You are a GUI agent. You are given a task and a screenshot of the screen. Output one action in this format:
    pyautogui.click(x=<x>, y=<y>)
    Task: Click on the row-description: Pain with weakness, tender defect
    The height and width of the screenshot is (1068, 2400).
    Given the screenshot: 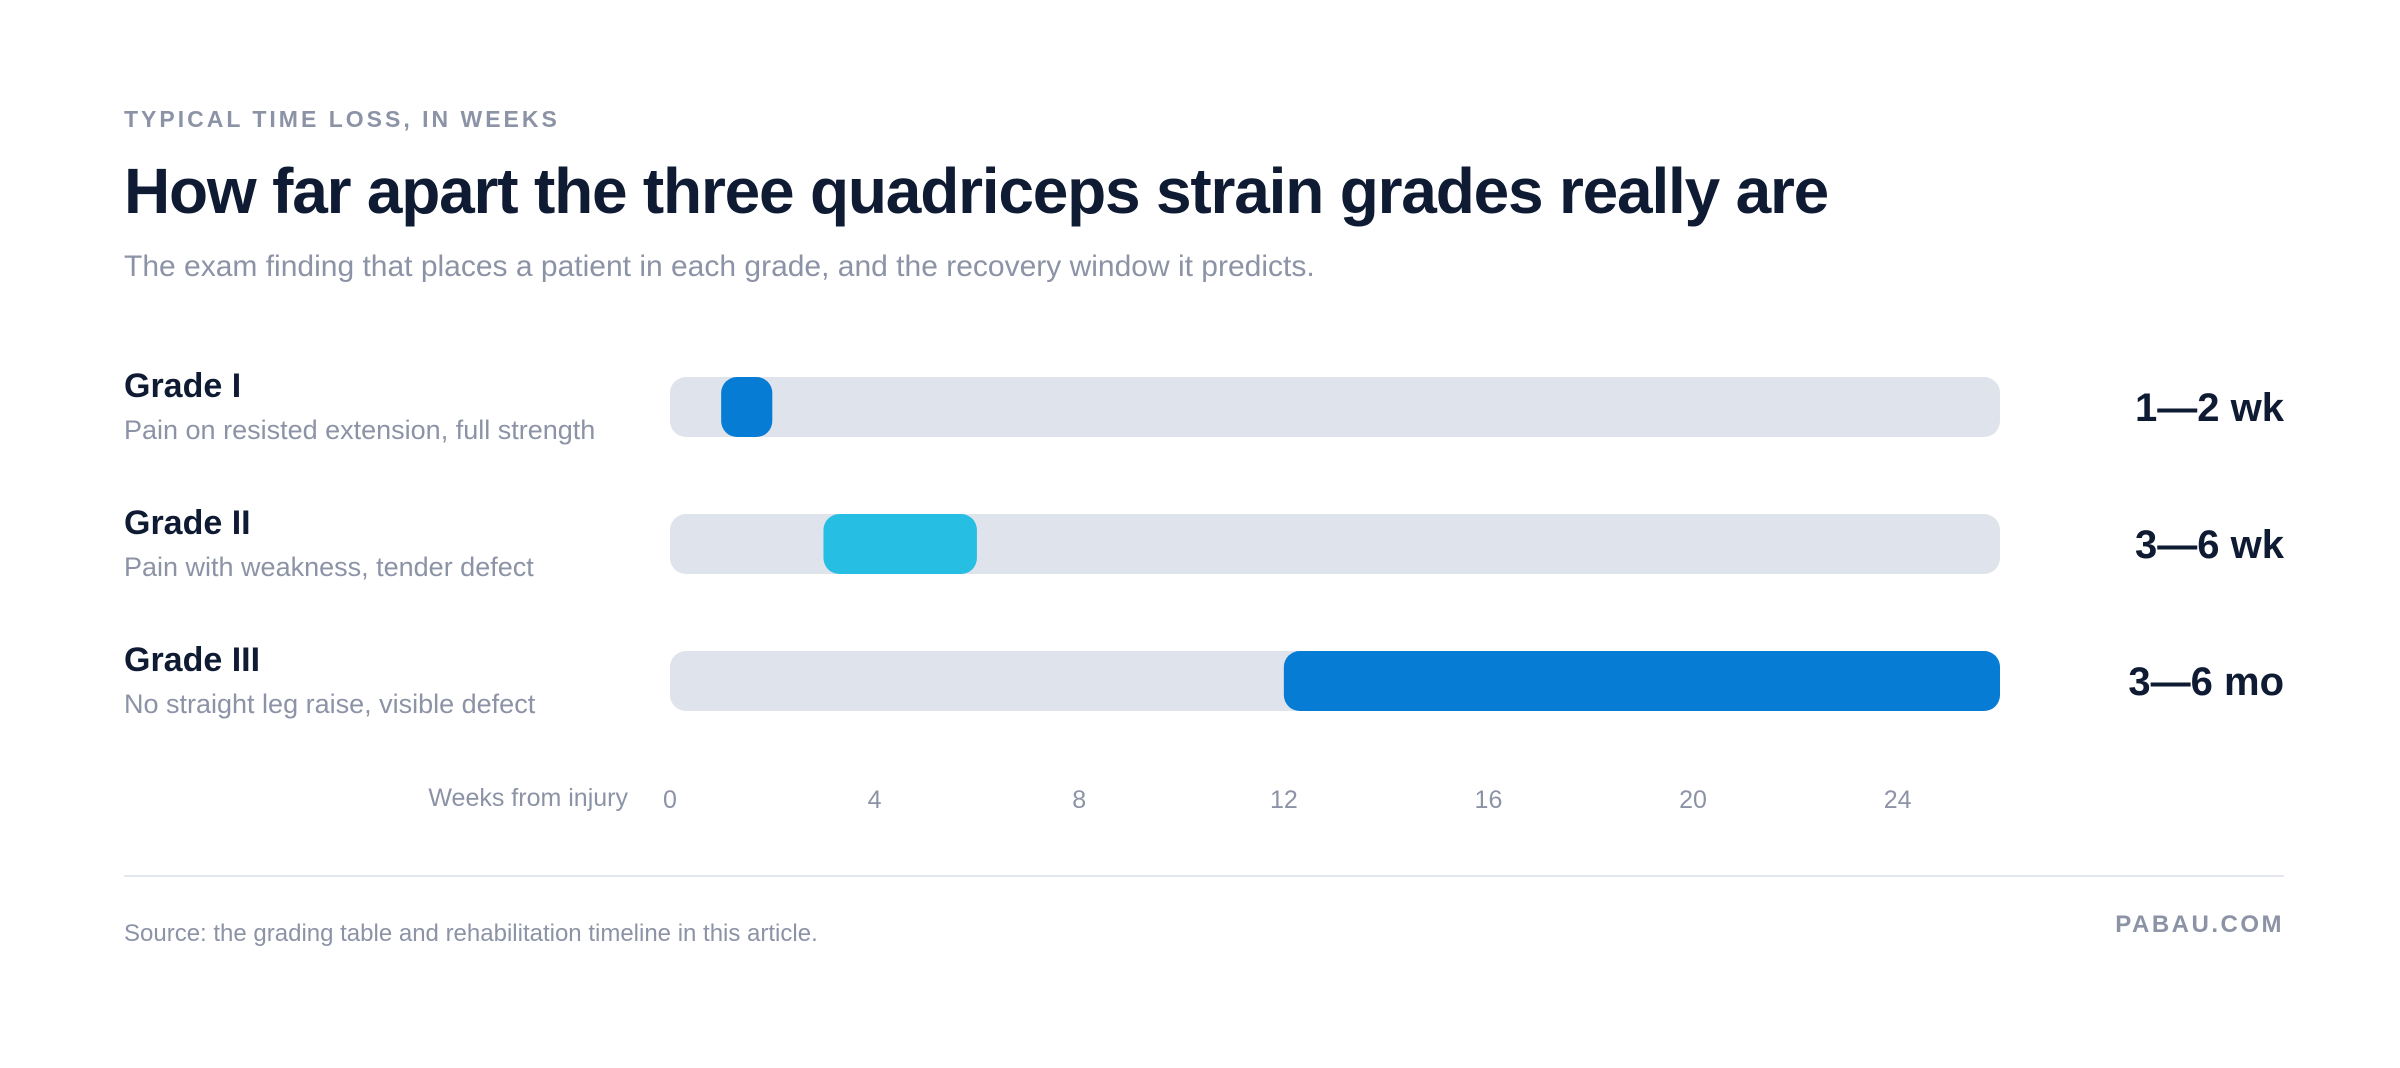 What is the action you would take?
    pyautogui.click(x=329, y=567)
    